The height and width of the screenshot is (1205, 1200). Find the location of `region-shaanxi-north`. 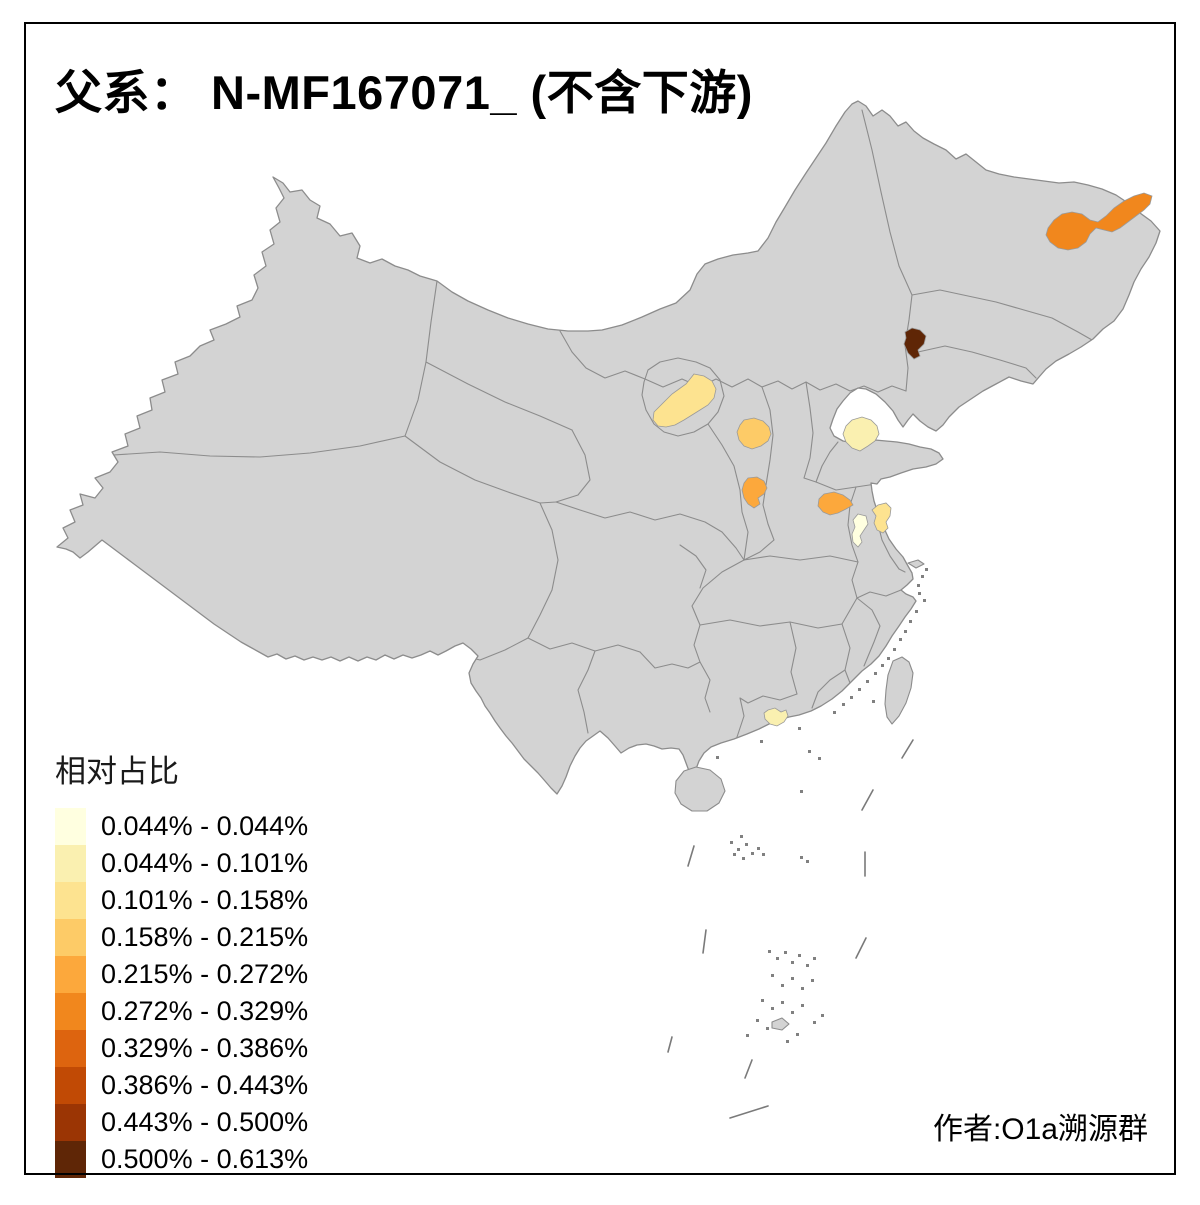

region-shaanxi-north is located at coordinates (754, 433).